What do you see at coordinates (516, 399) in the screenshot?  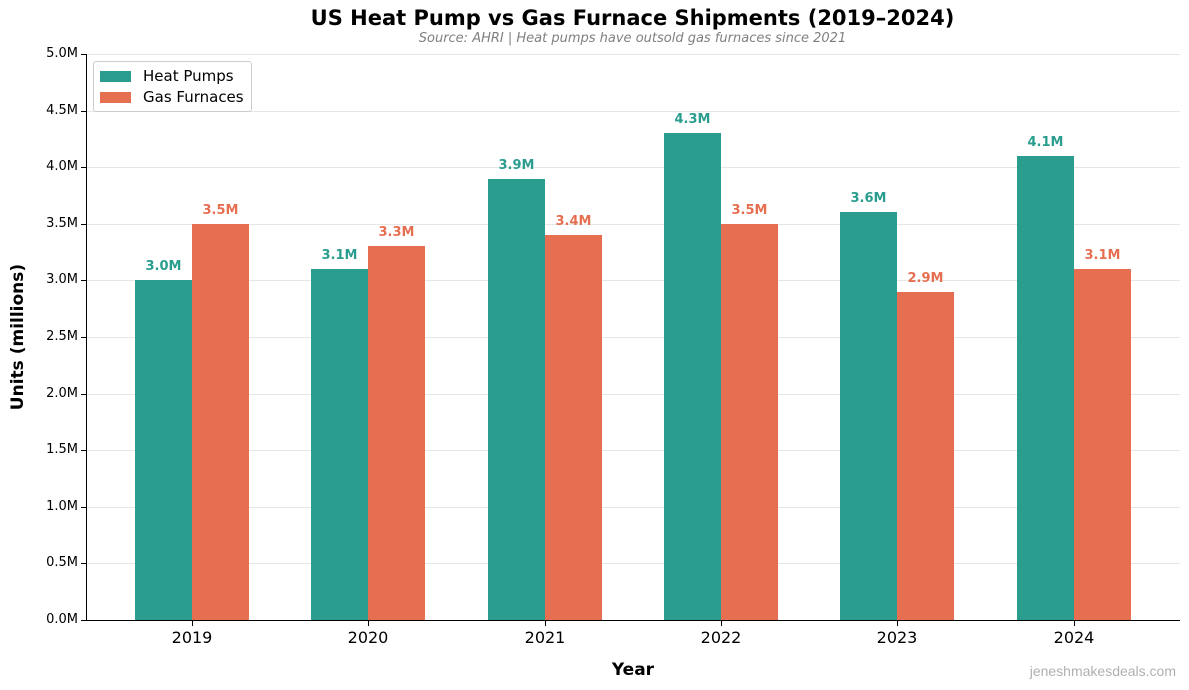 I see `heat-pumps-bar-2021` at bounding box center [516, 399].